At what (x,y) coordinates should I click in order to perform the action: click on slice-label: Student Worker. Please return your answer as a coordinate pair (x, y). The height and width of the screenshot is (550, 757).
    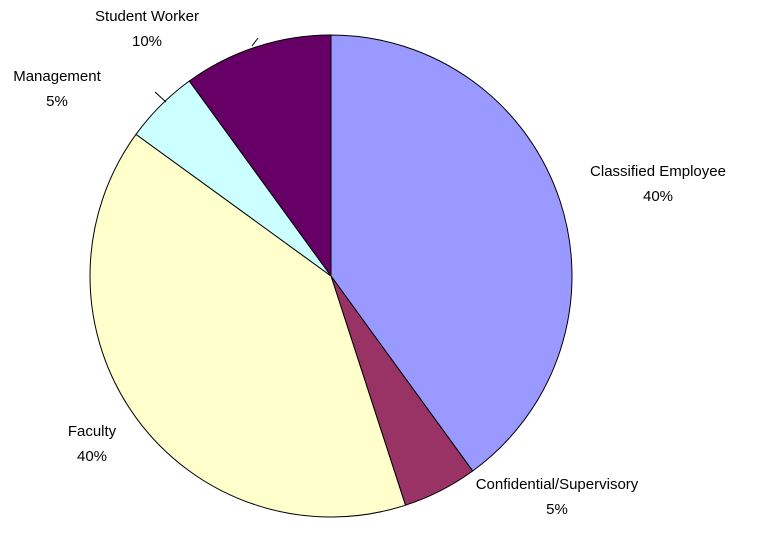
    Looking at the image, I should click on (147, 16).